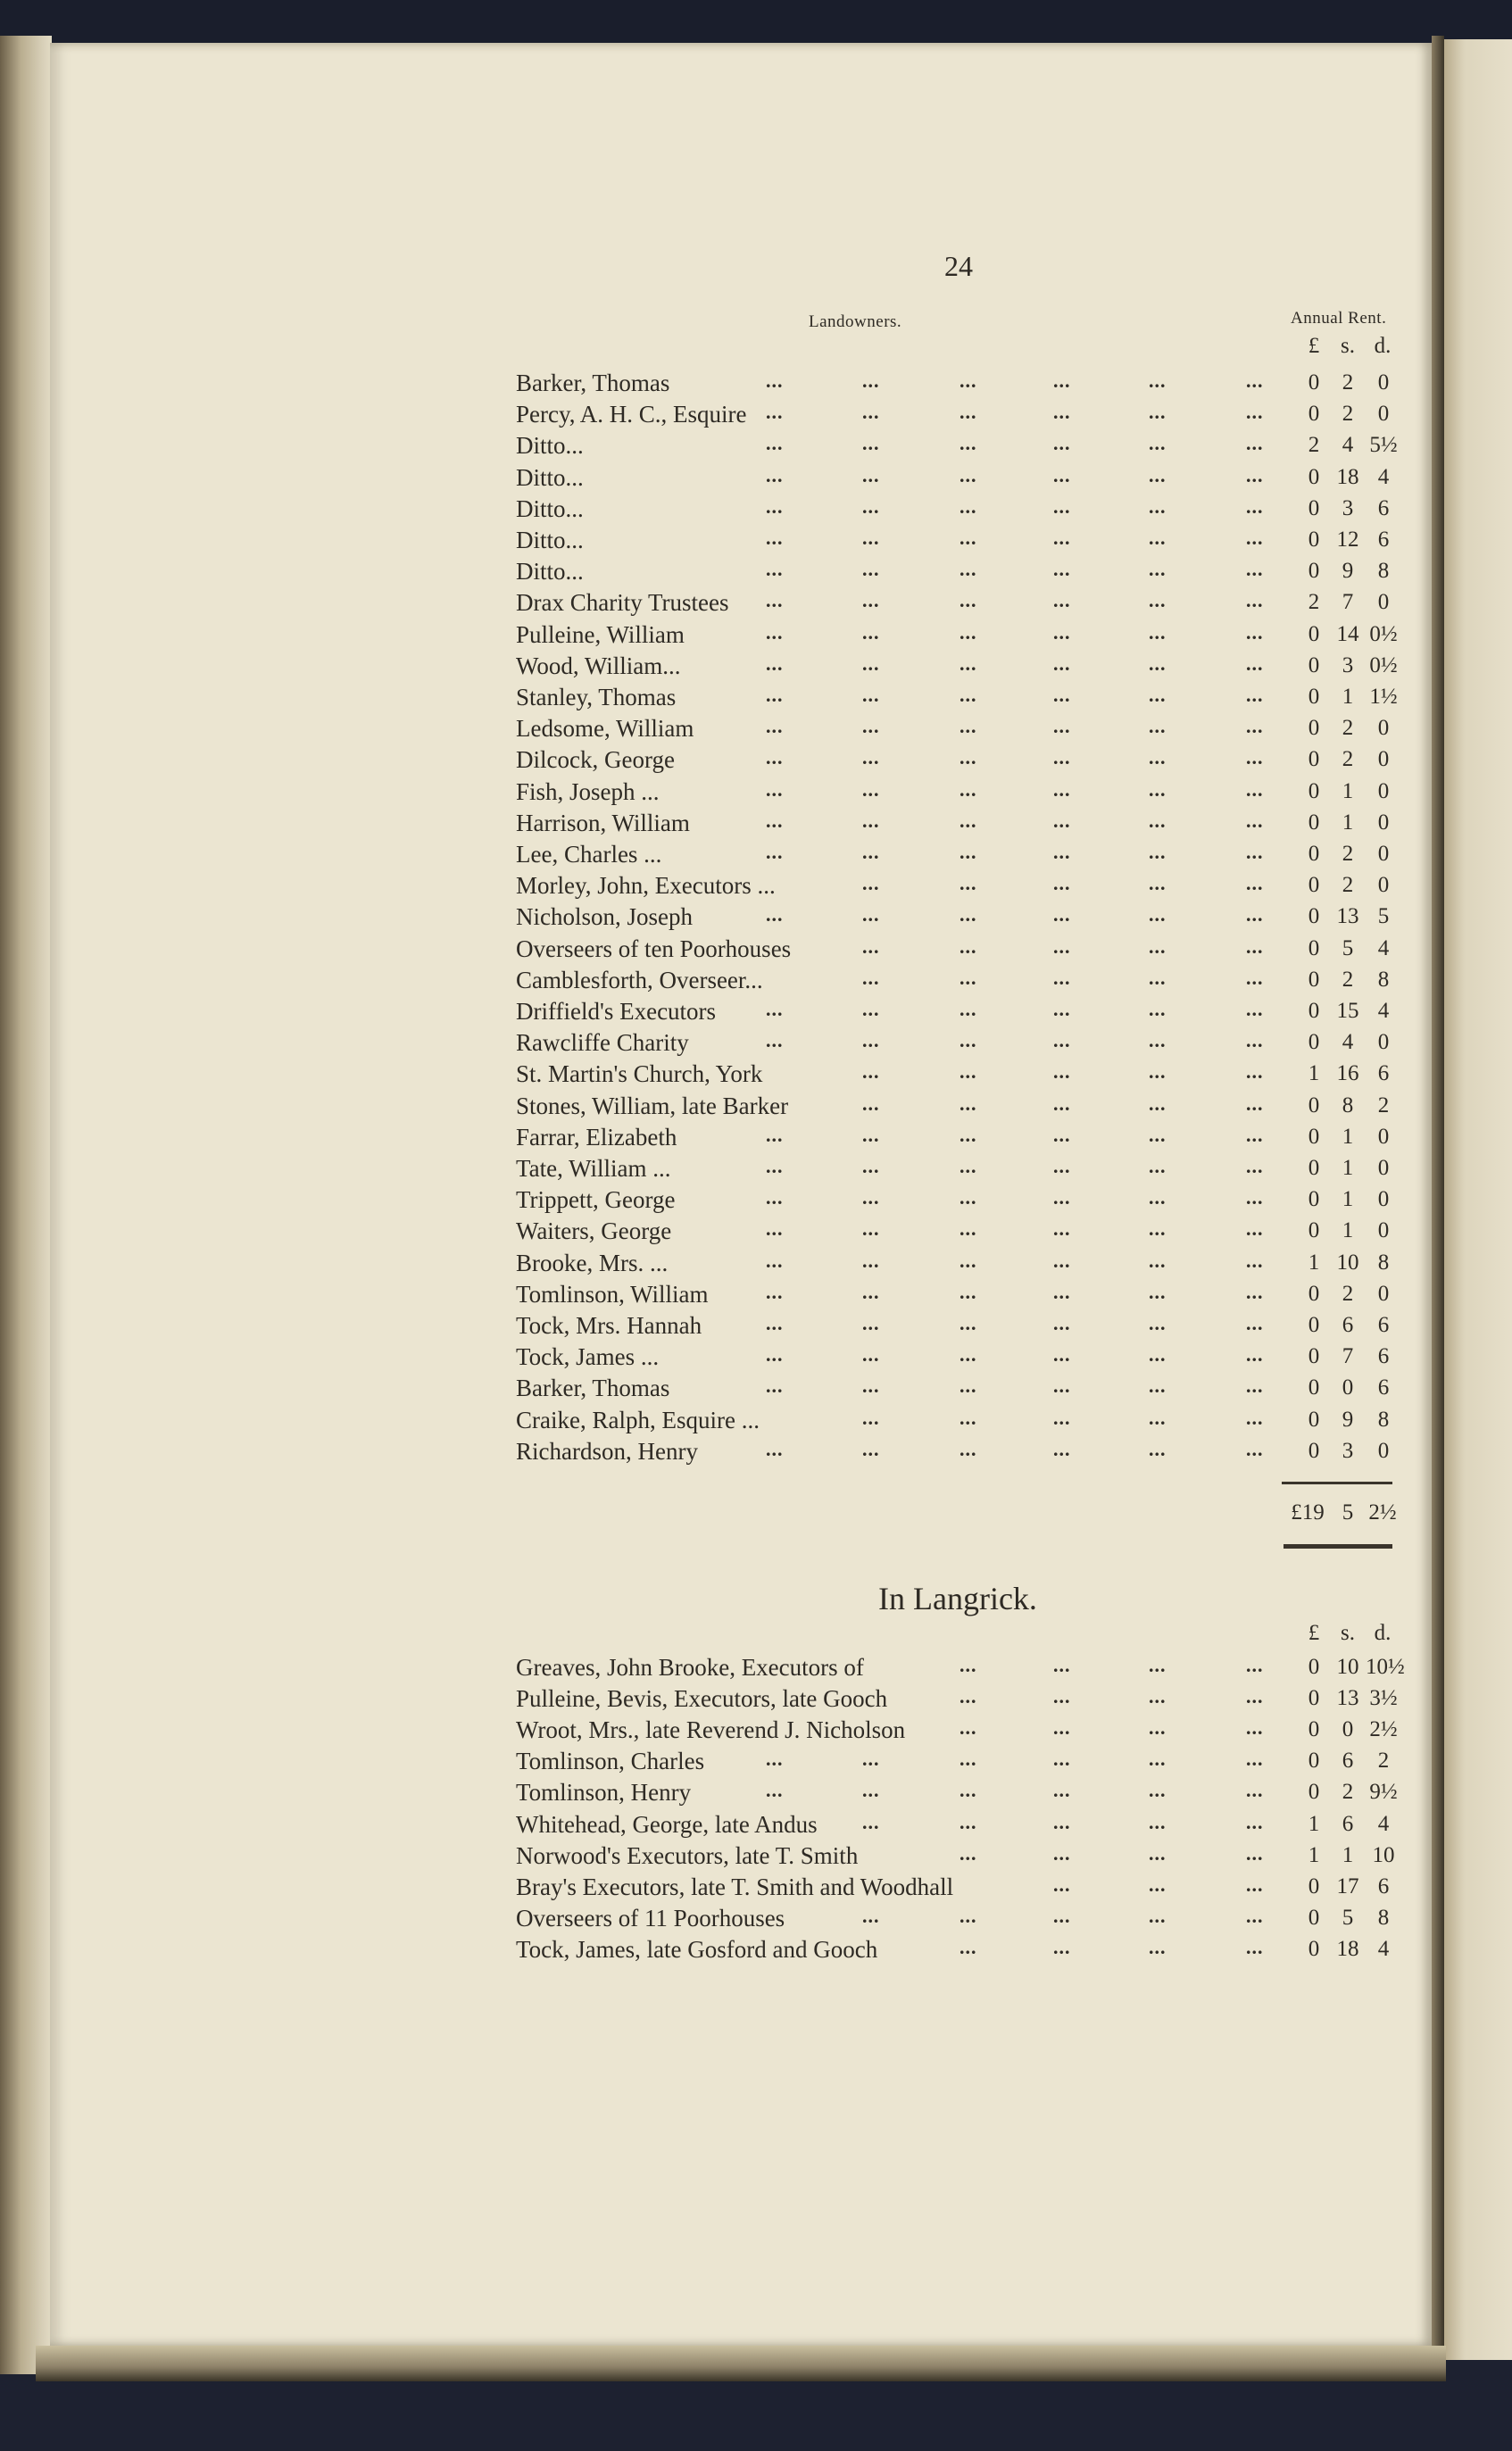  Describe the element at coordinates (958, 266) in the screenshot. I see `page-number: 24` at that location.